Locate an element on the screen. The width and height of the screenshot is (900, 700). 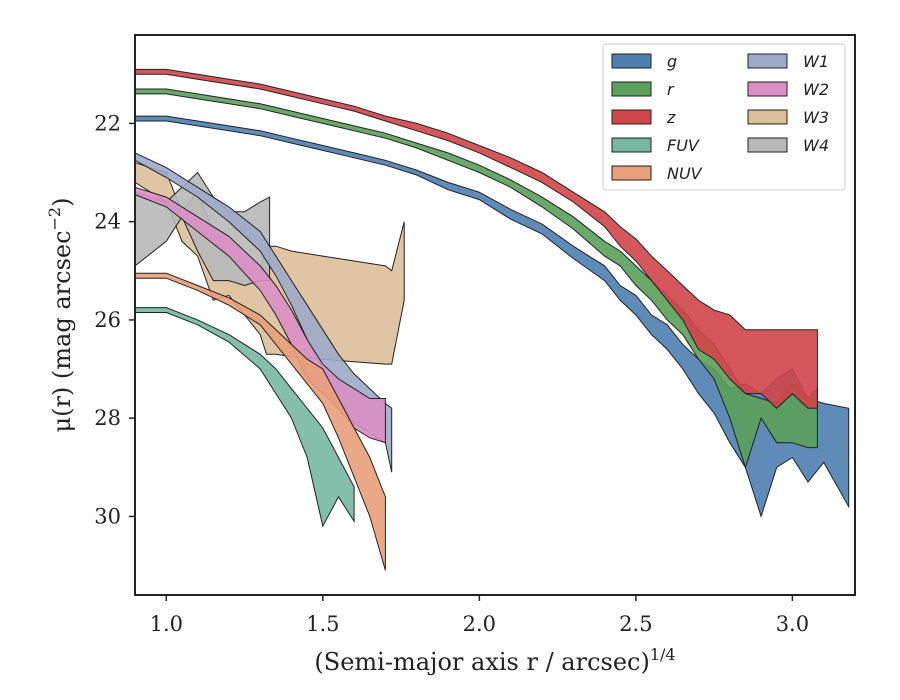
legend-label-fuv: FUV is located at coordinates (683, 145).